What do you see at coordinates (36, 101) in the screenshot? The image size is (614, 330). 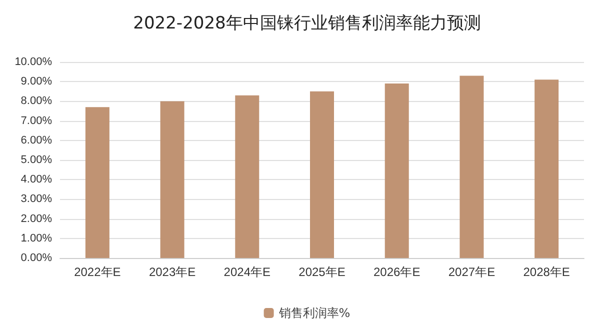 I see `y-tick-label: 8.00%` at bounding box center [36, 101].